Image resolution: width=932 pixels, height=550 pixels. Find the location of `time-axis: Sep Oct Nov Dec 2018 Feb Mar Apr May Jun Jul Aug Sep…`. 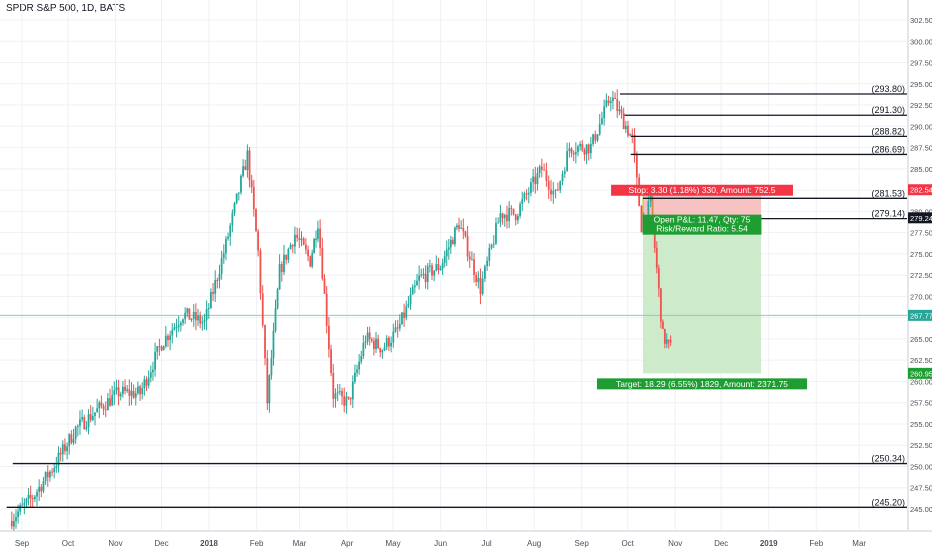

time-axis: Sep Oct Nov Dec 2018 Feb Mar Apr May Jun Jul Aug Sep… is located at coordinates (466, 540).